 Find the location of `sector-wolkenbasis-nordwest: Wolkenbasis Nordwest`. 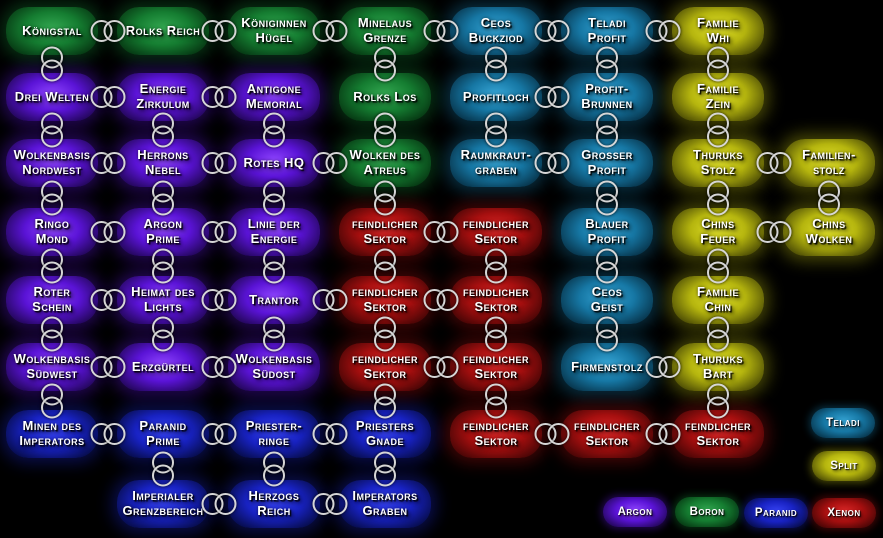

sector-wolkenbasis-nordwest: Wolkenbasis Nordwest is located at coordinates (52, 163).